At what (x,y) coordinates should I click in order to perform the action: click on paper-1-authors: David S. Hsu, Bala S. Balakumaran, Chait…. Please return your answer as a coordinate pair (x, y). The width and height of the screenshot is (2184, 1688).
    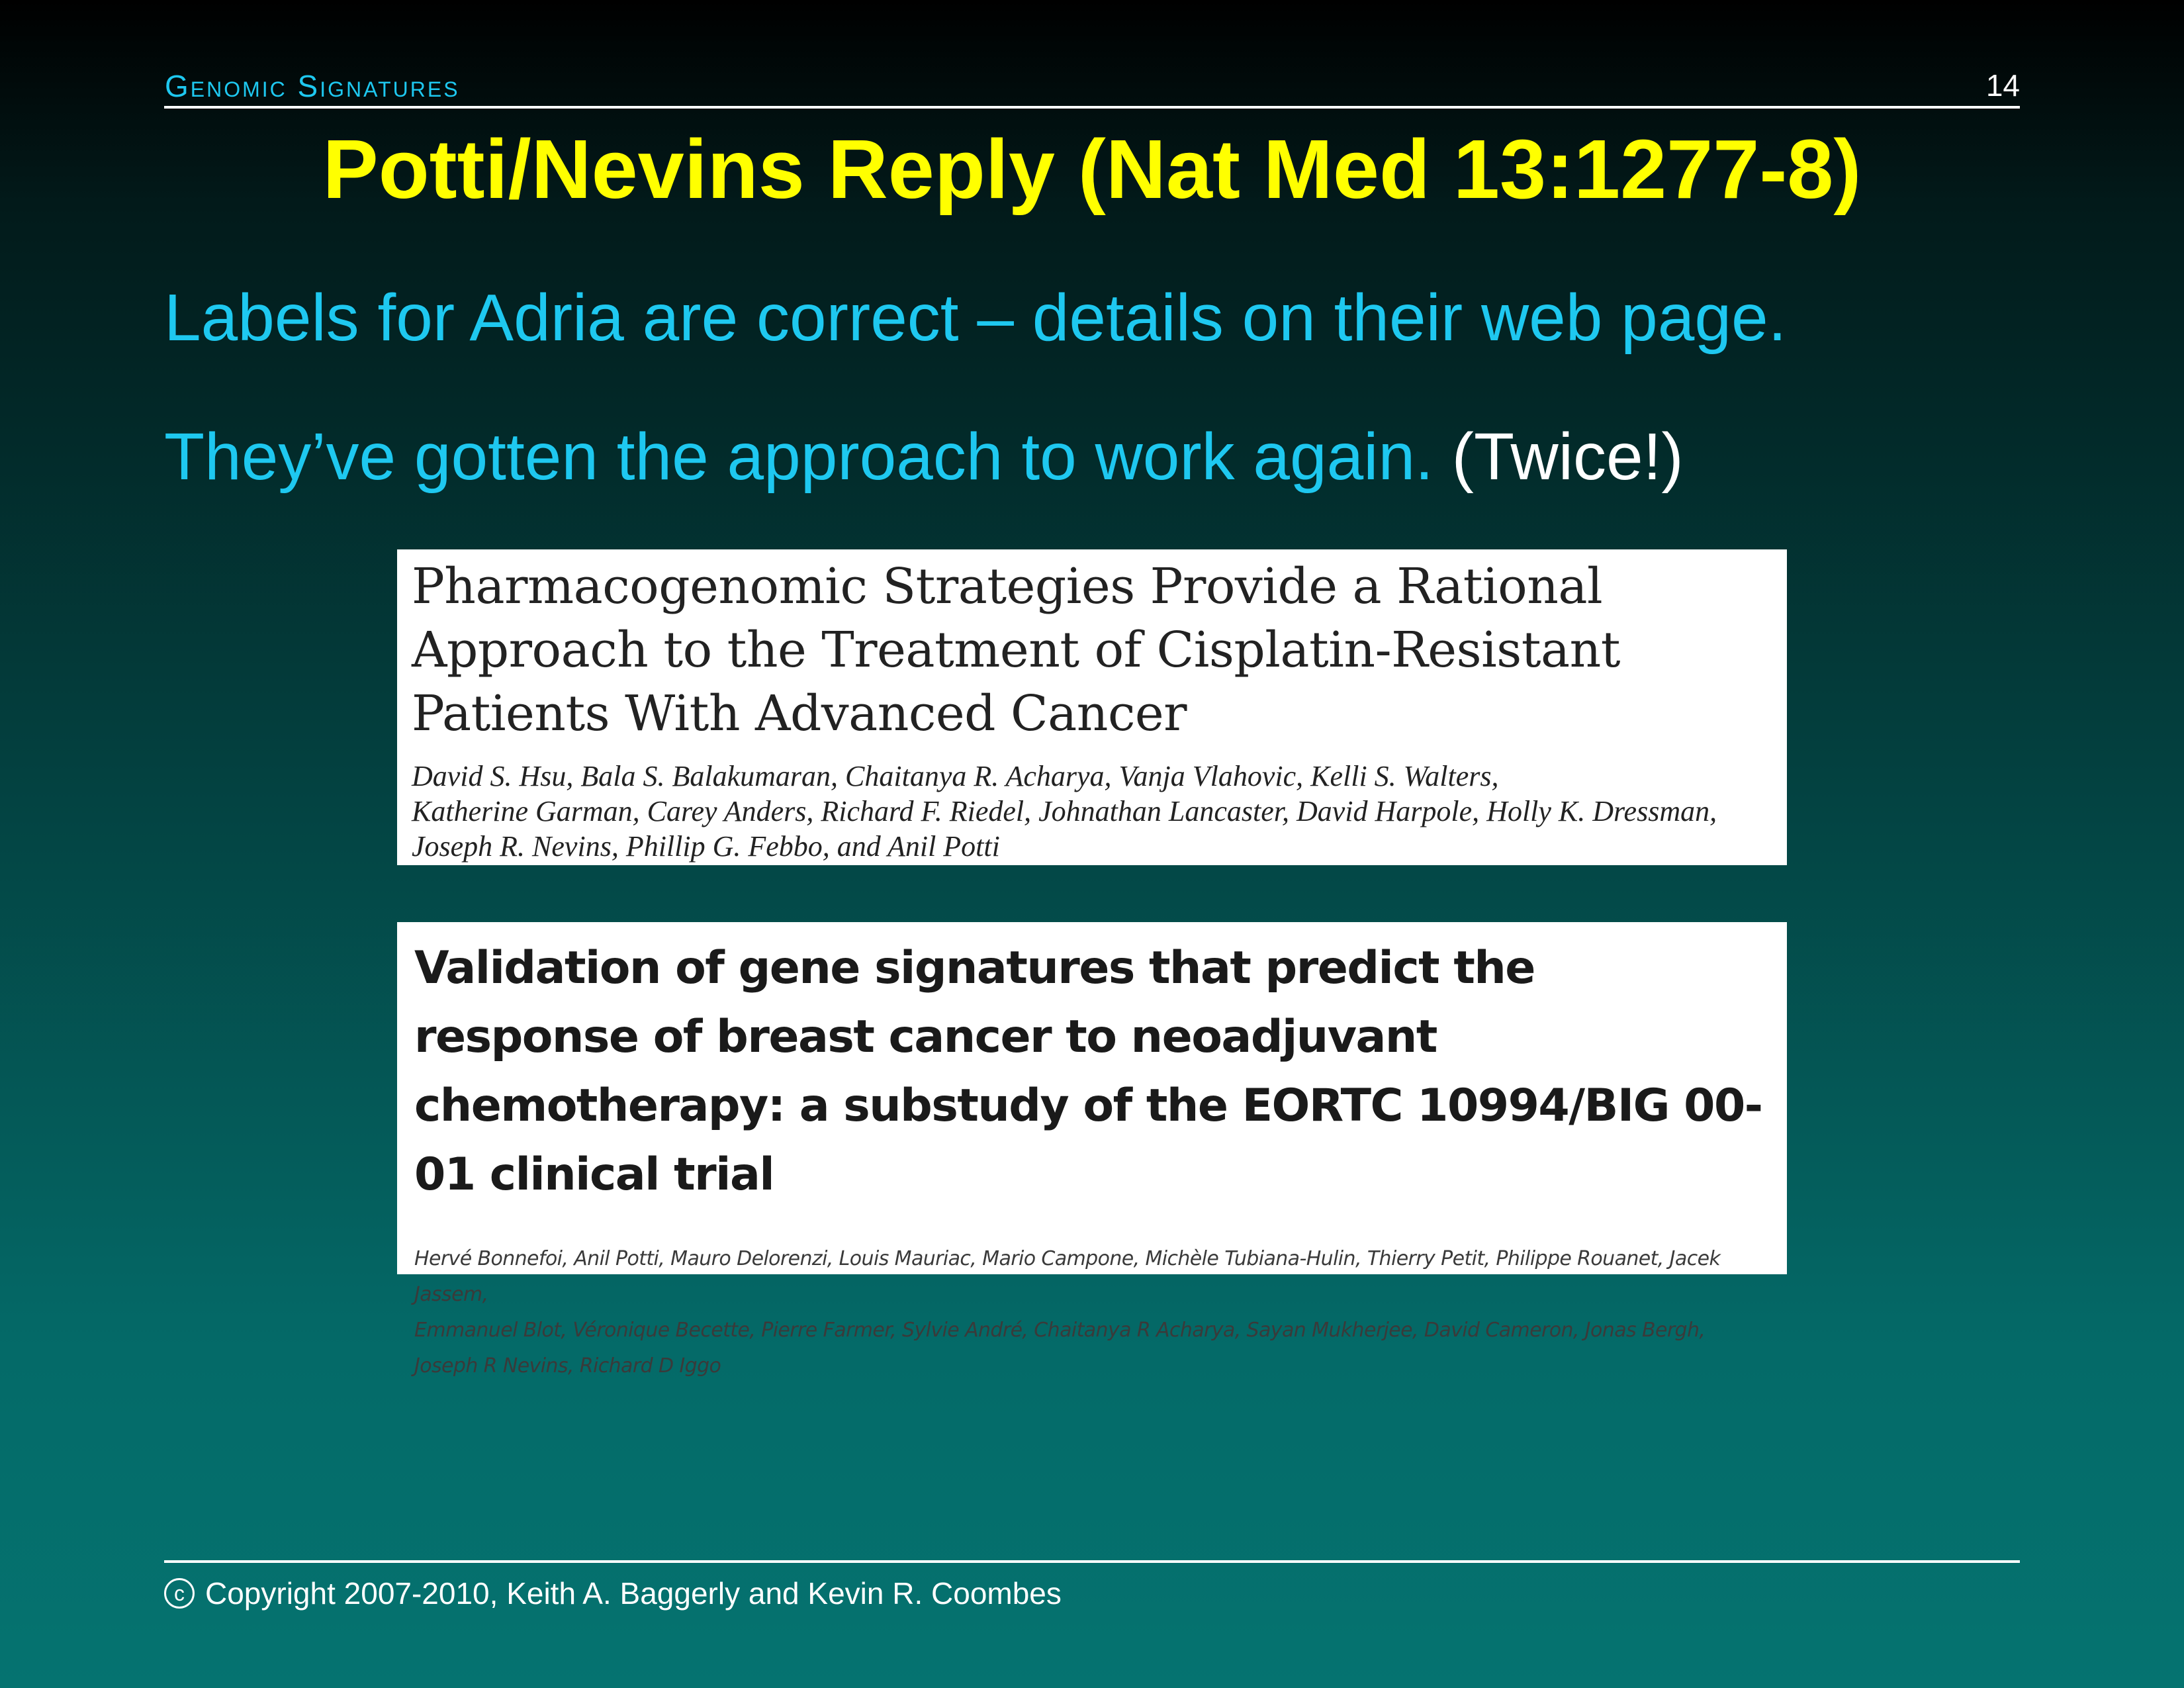
    Looking at the image, I should click on (1064, 811).